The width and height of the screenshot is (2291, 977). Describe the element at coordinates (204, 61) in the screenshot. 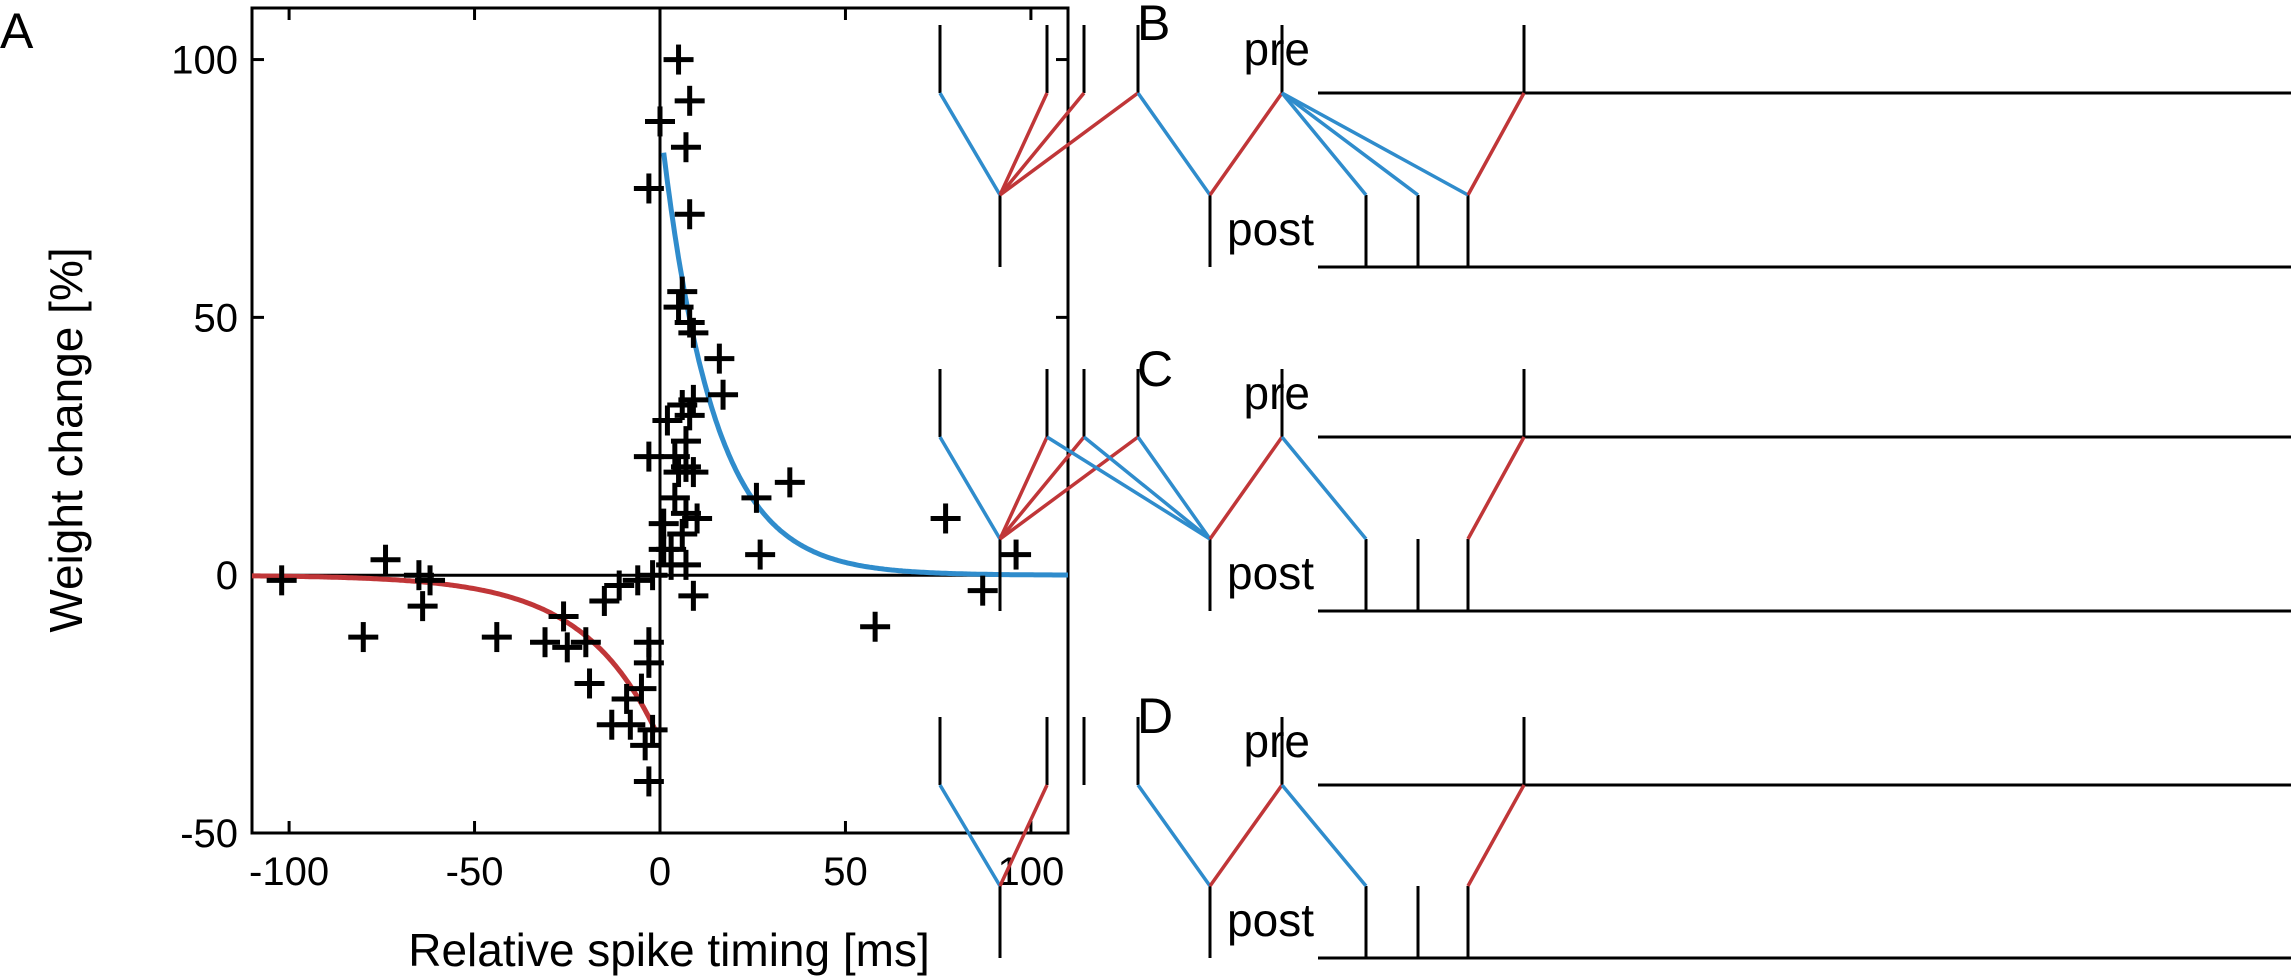

I see `y-tick-label: 100` at that location.